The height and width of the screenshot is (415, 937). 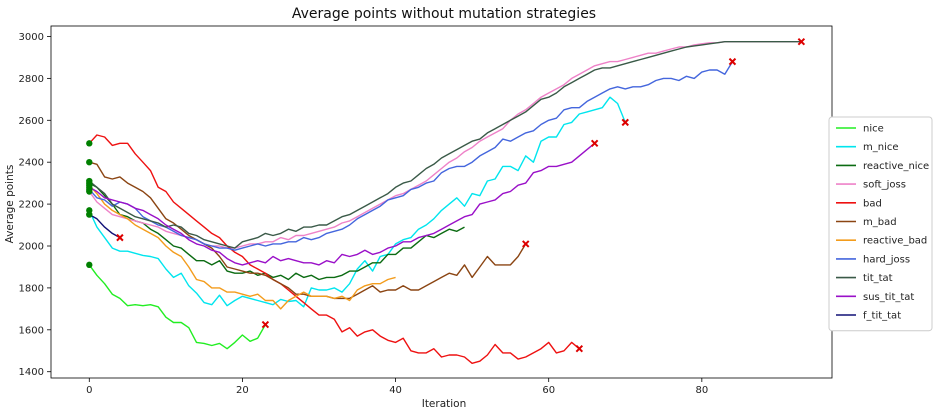 What do you see at coordinates (881, 147) in the screenshot?
I see `legend-label: m_nice` at bounding box center [881, 147].